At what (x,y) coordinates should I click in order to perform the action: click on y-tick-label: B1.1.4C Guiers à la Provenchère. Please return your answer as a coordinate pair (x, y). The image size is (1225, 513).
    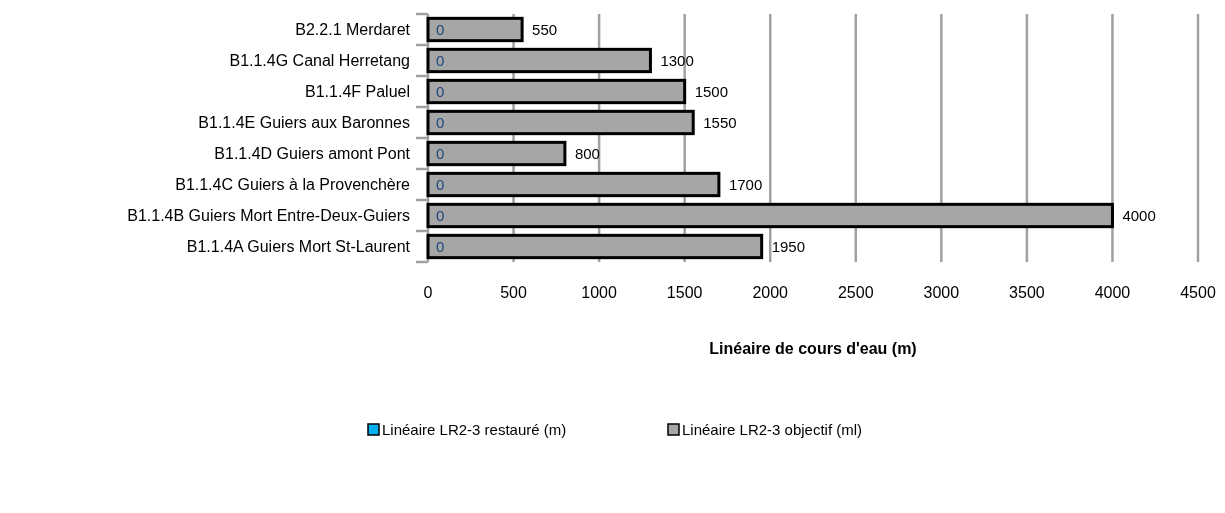
    Looking at the image, I should click on (293, 185).